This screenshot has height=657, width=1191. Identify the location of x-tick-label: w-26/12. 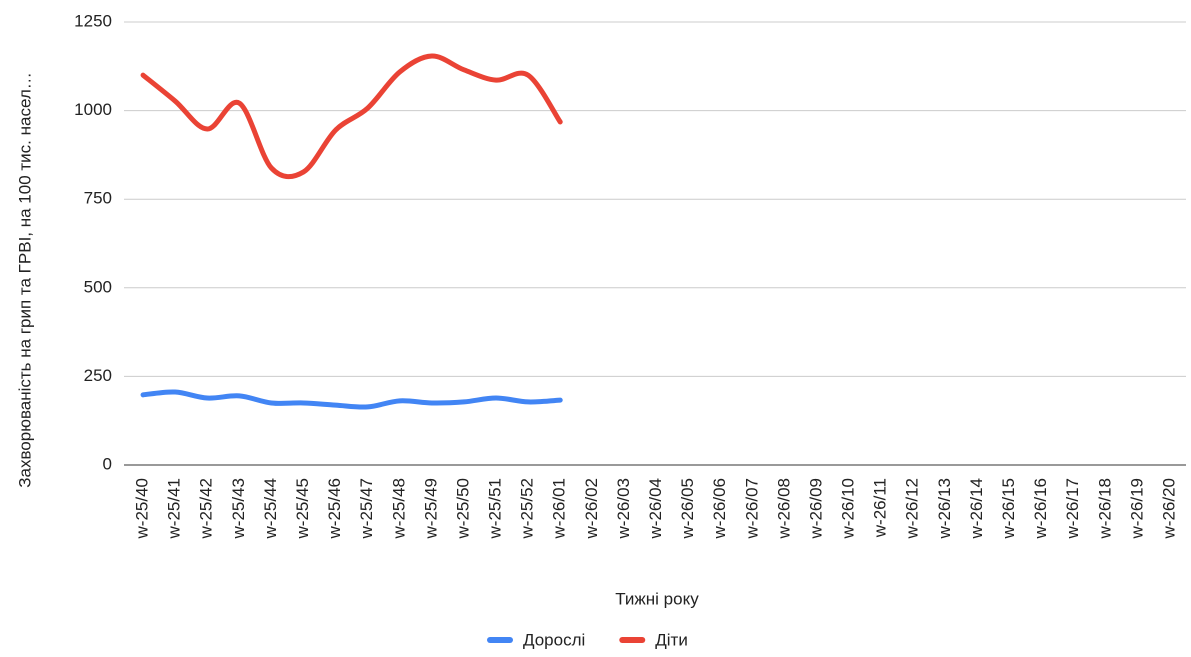
(912, 508).